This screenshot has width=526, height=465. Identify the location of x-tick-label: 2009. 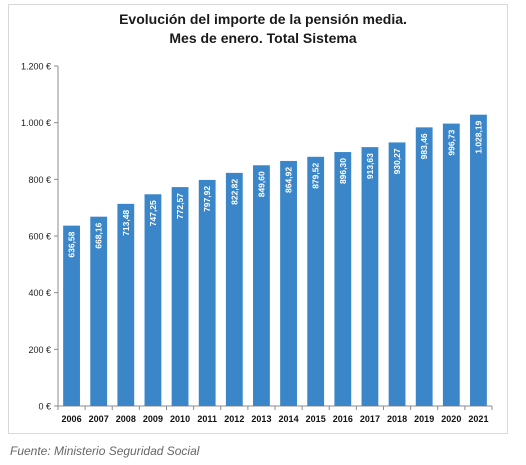
(153, 419).